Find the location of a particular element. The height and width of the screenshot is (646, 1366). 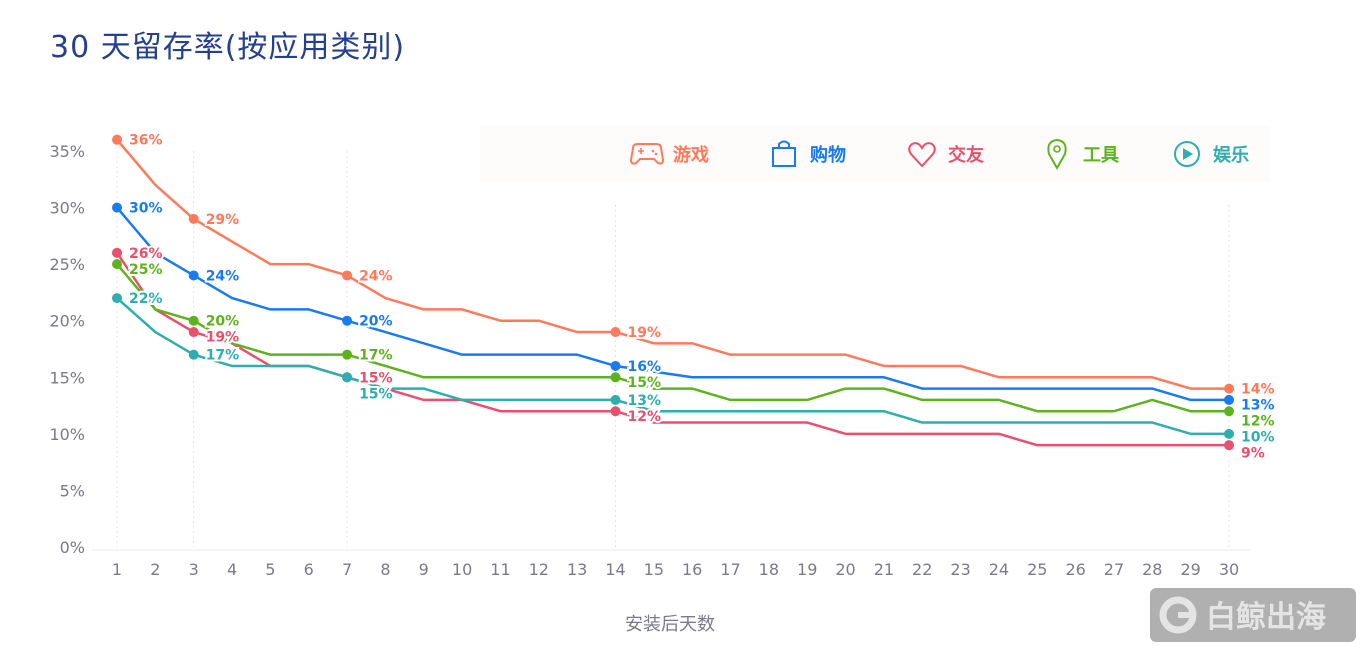

y-tick-label: 10% is located at coordinates (67, 434).